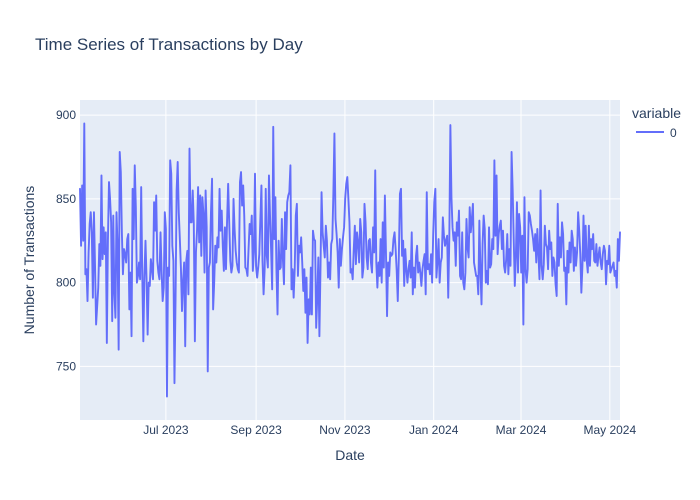 The image size is (700, 500). I want to click on x-tick-label: Jan 2024, so click(434, 430).